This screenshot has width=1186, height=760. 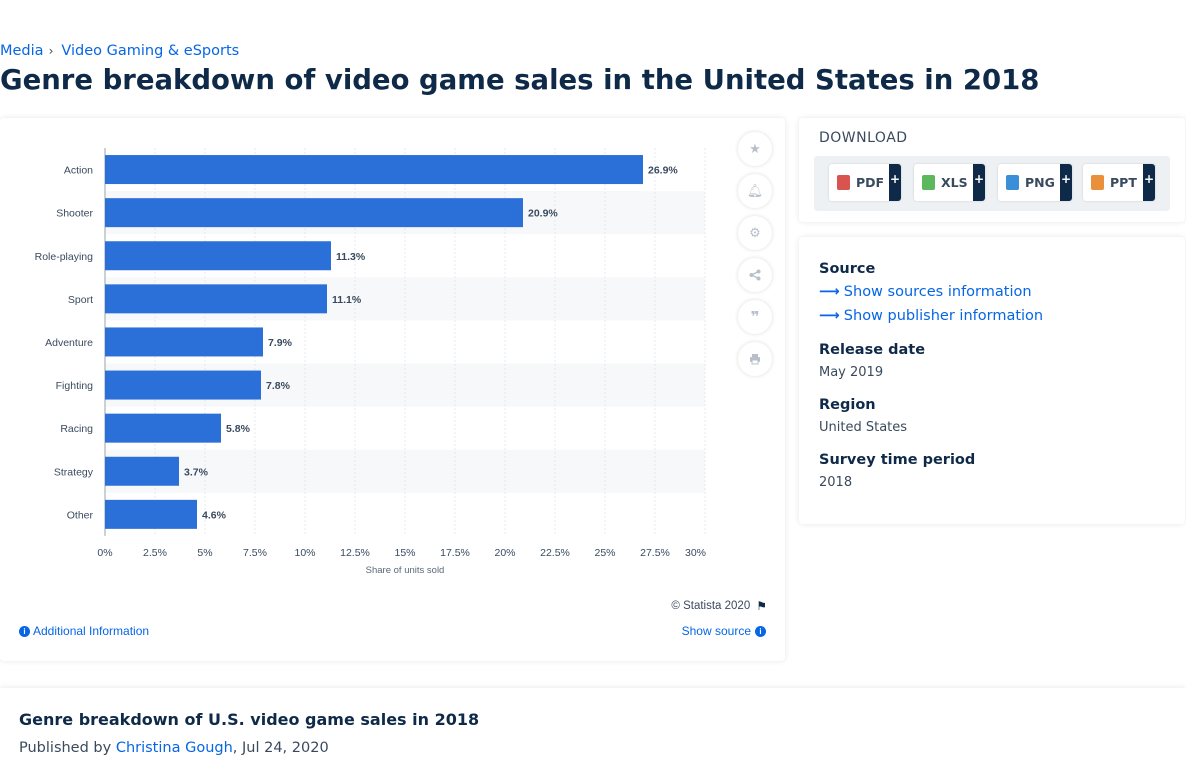 I want to click on x-tick-label: 30%, so click(x=695, y=553).